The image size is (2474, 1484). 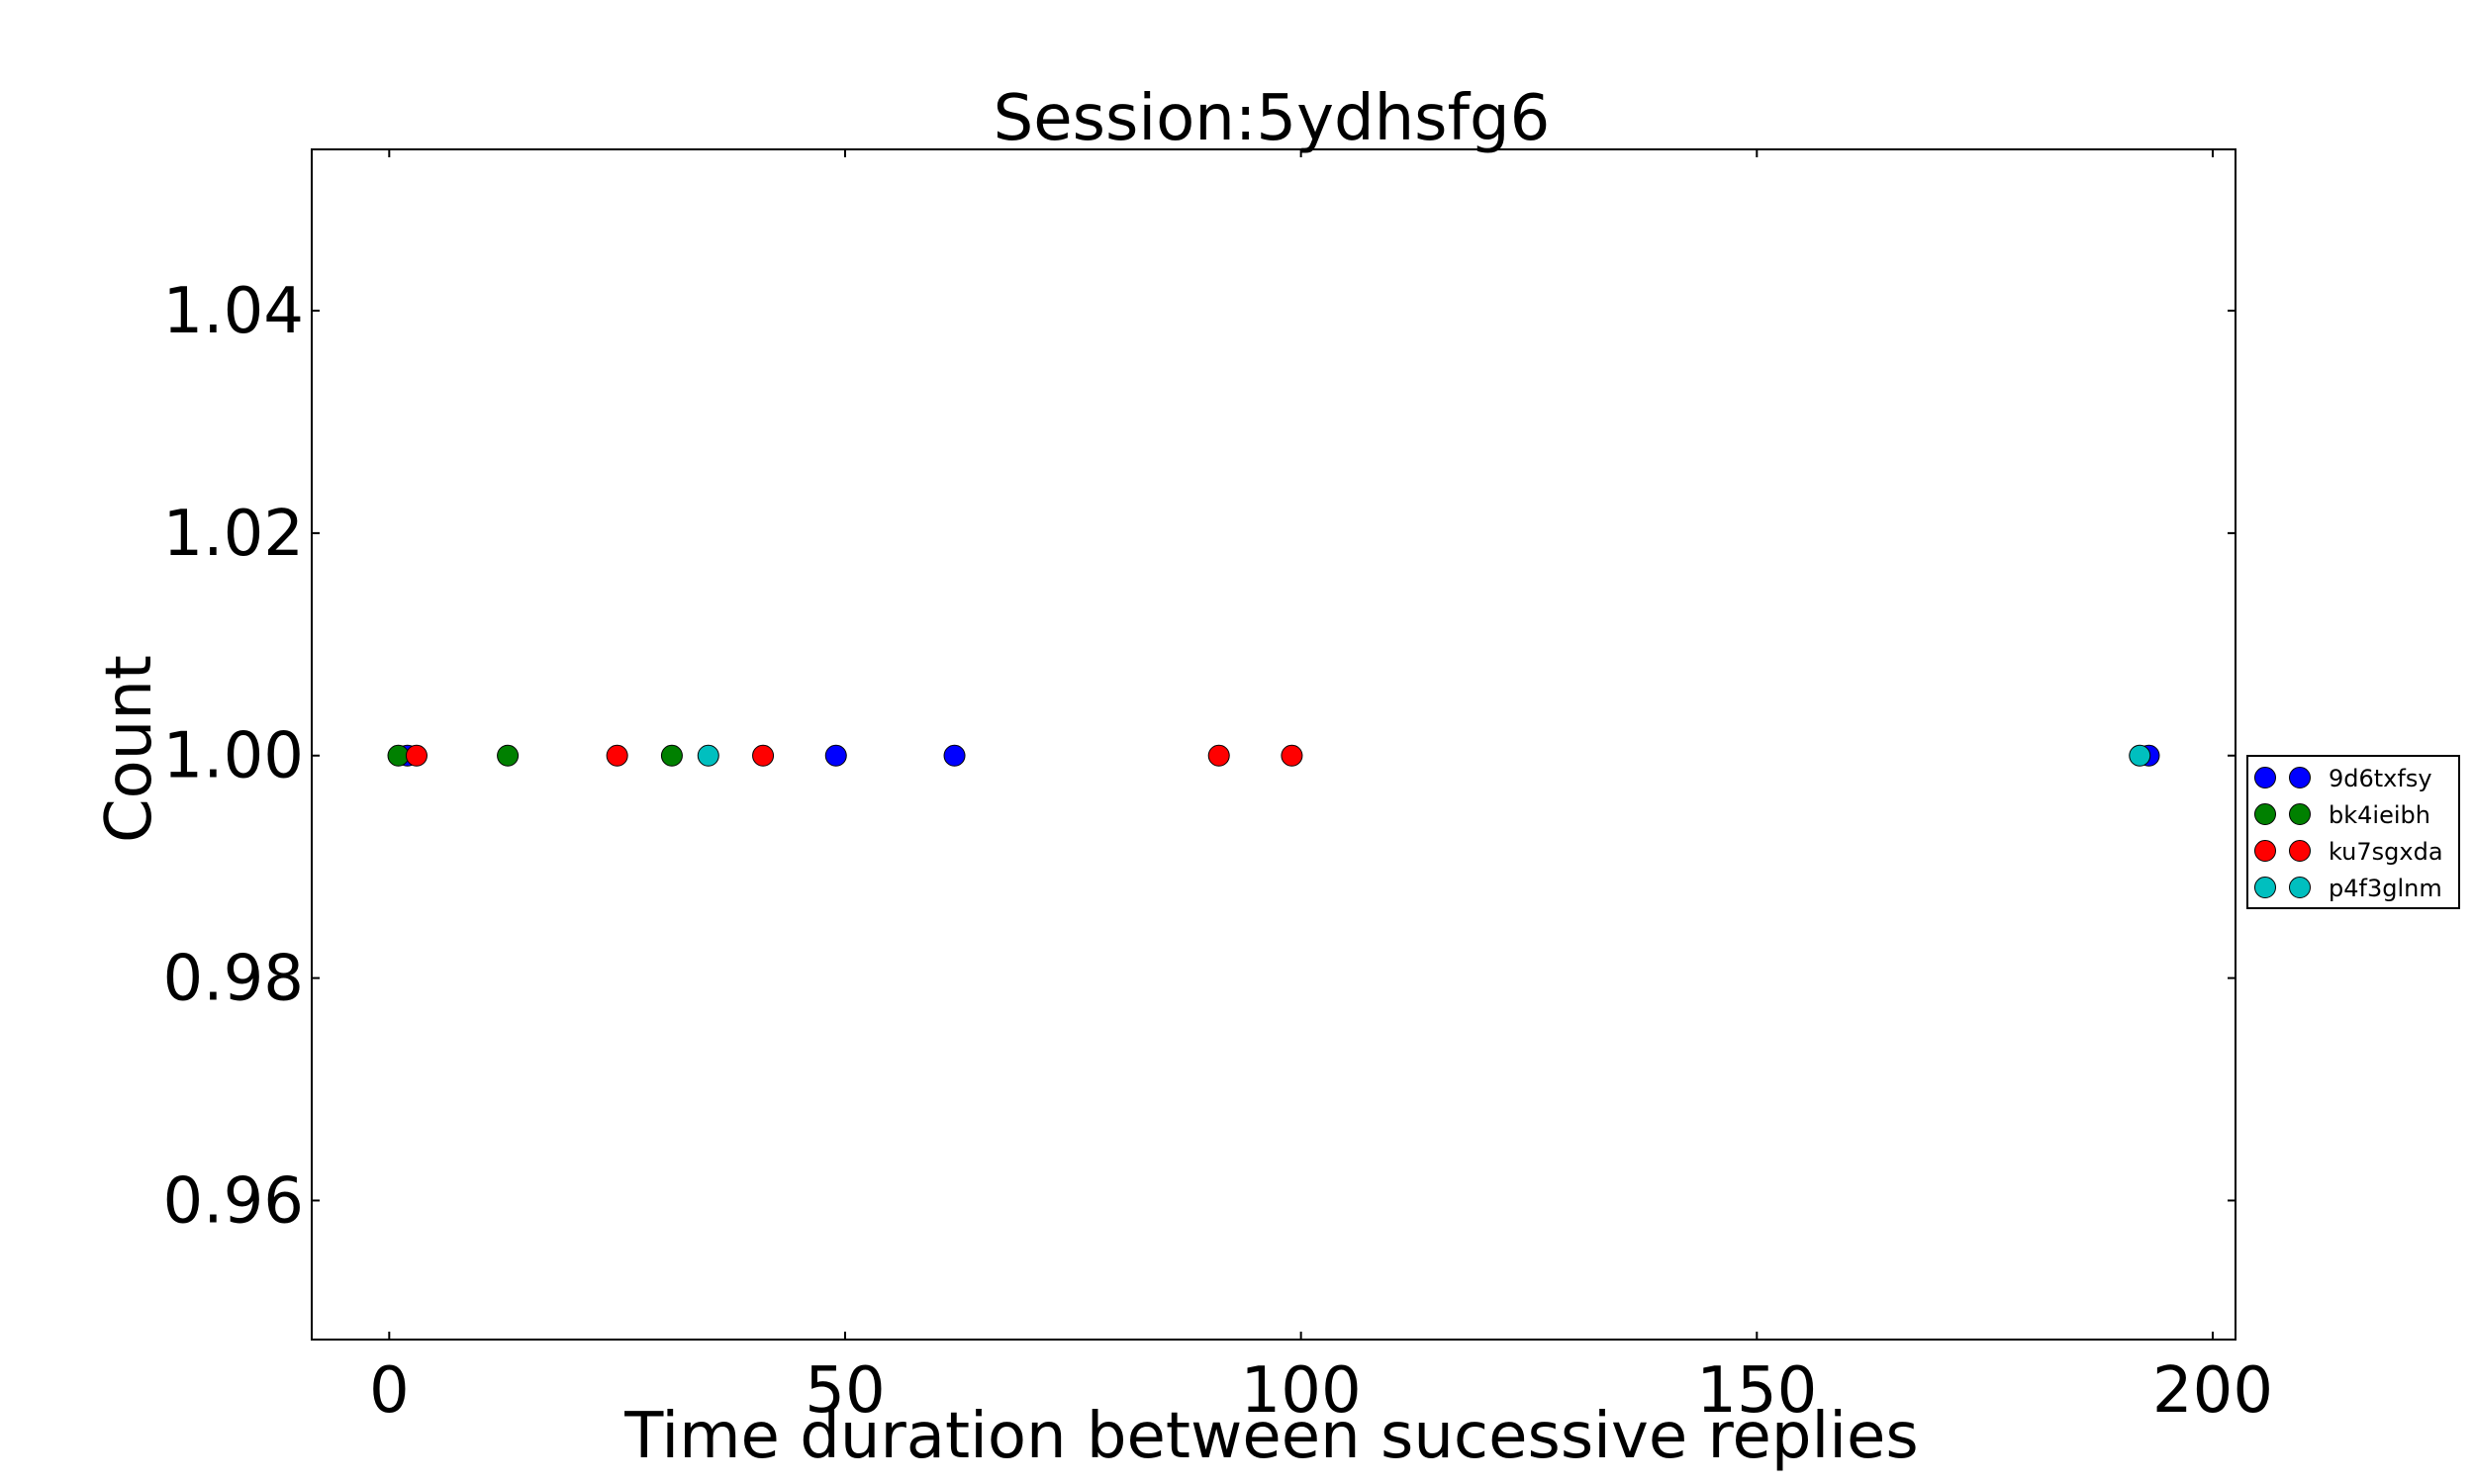 I want to click on legend-label: ku7sgxda, so click(x=2386, y=852).